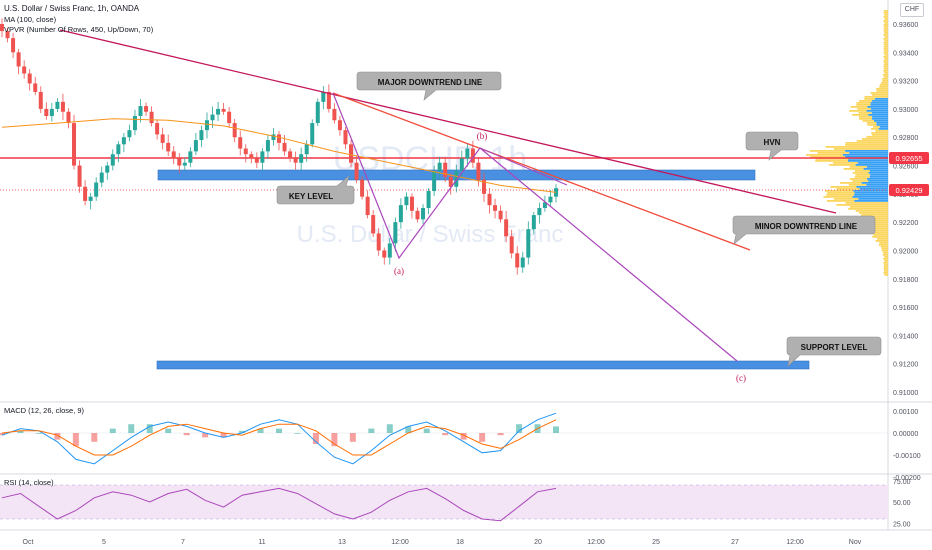 Image resolution: width=932 pixels, height=550 pixels. What do you see at coordinates (444, 438) in the screenshot?
I see `macd-panel` at bounding box center [444, 438].